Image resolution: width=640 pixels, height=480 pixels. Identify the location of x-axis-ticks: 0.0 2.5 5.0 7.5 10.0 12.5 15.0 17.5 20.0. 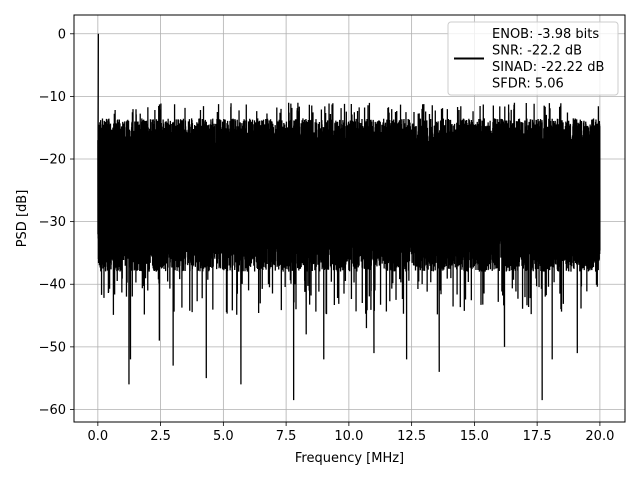
(351, 433).